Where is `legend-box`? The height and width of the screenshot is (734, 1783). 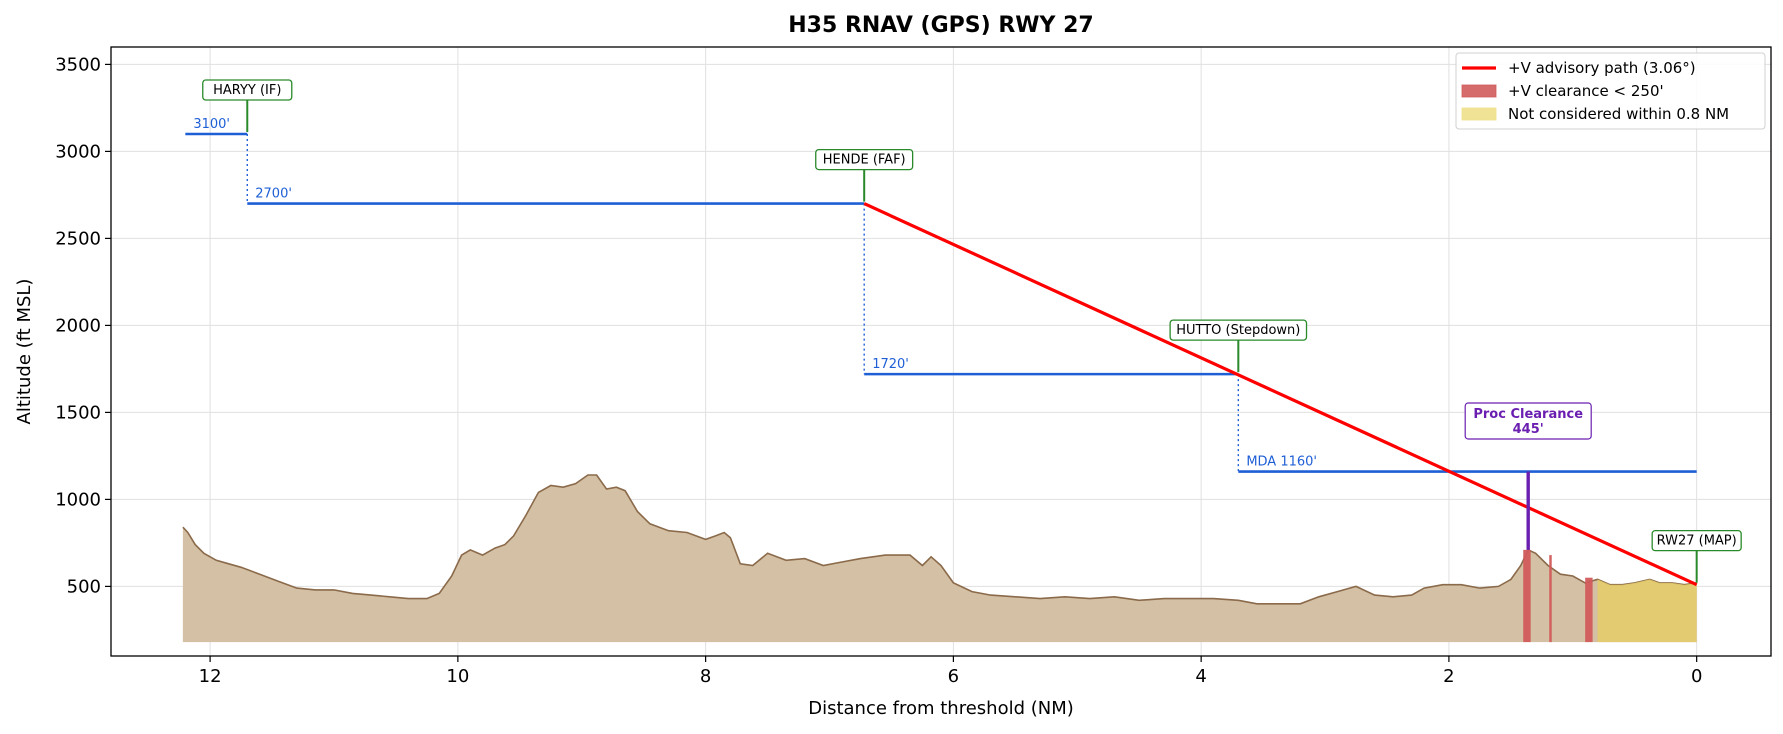
legend-box is located at coordinates (1610, 91).